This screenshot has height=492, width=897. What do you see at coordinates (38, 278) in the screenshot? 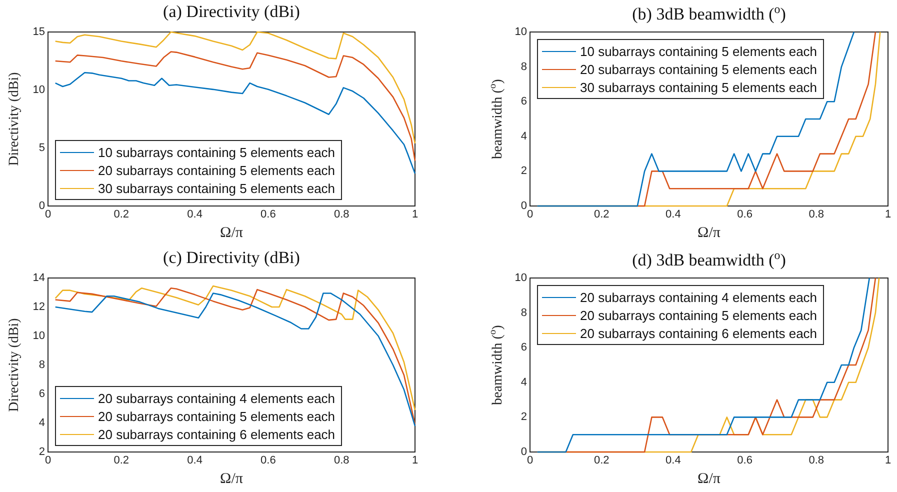
I see `y-tick-label: 14` at bounding box center [38, 278].